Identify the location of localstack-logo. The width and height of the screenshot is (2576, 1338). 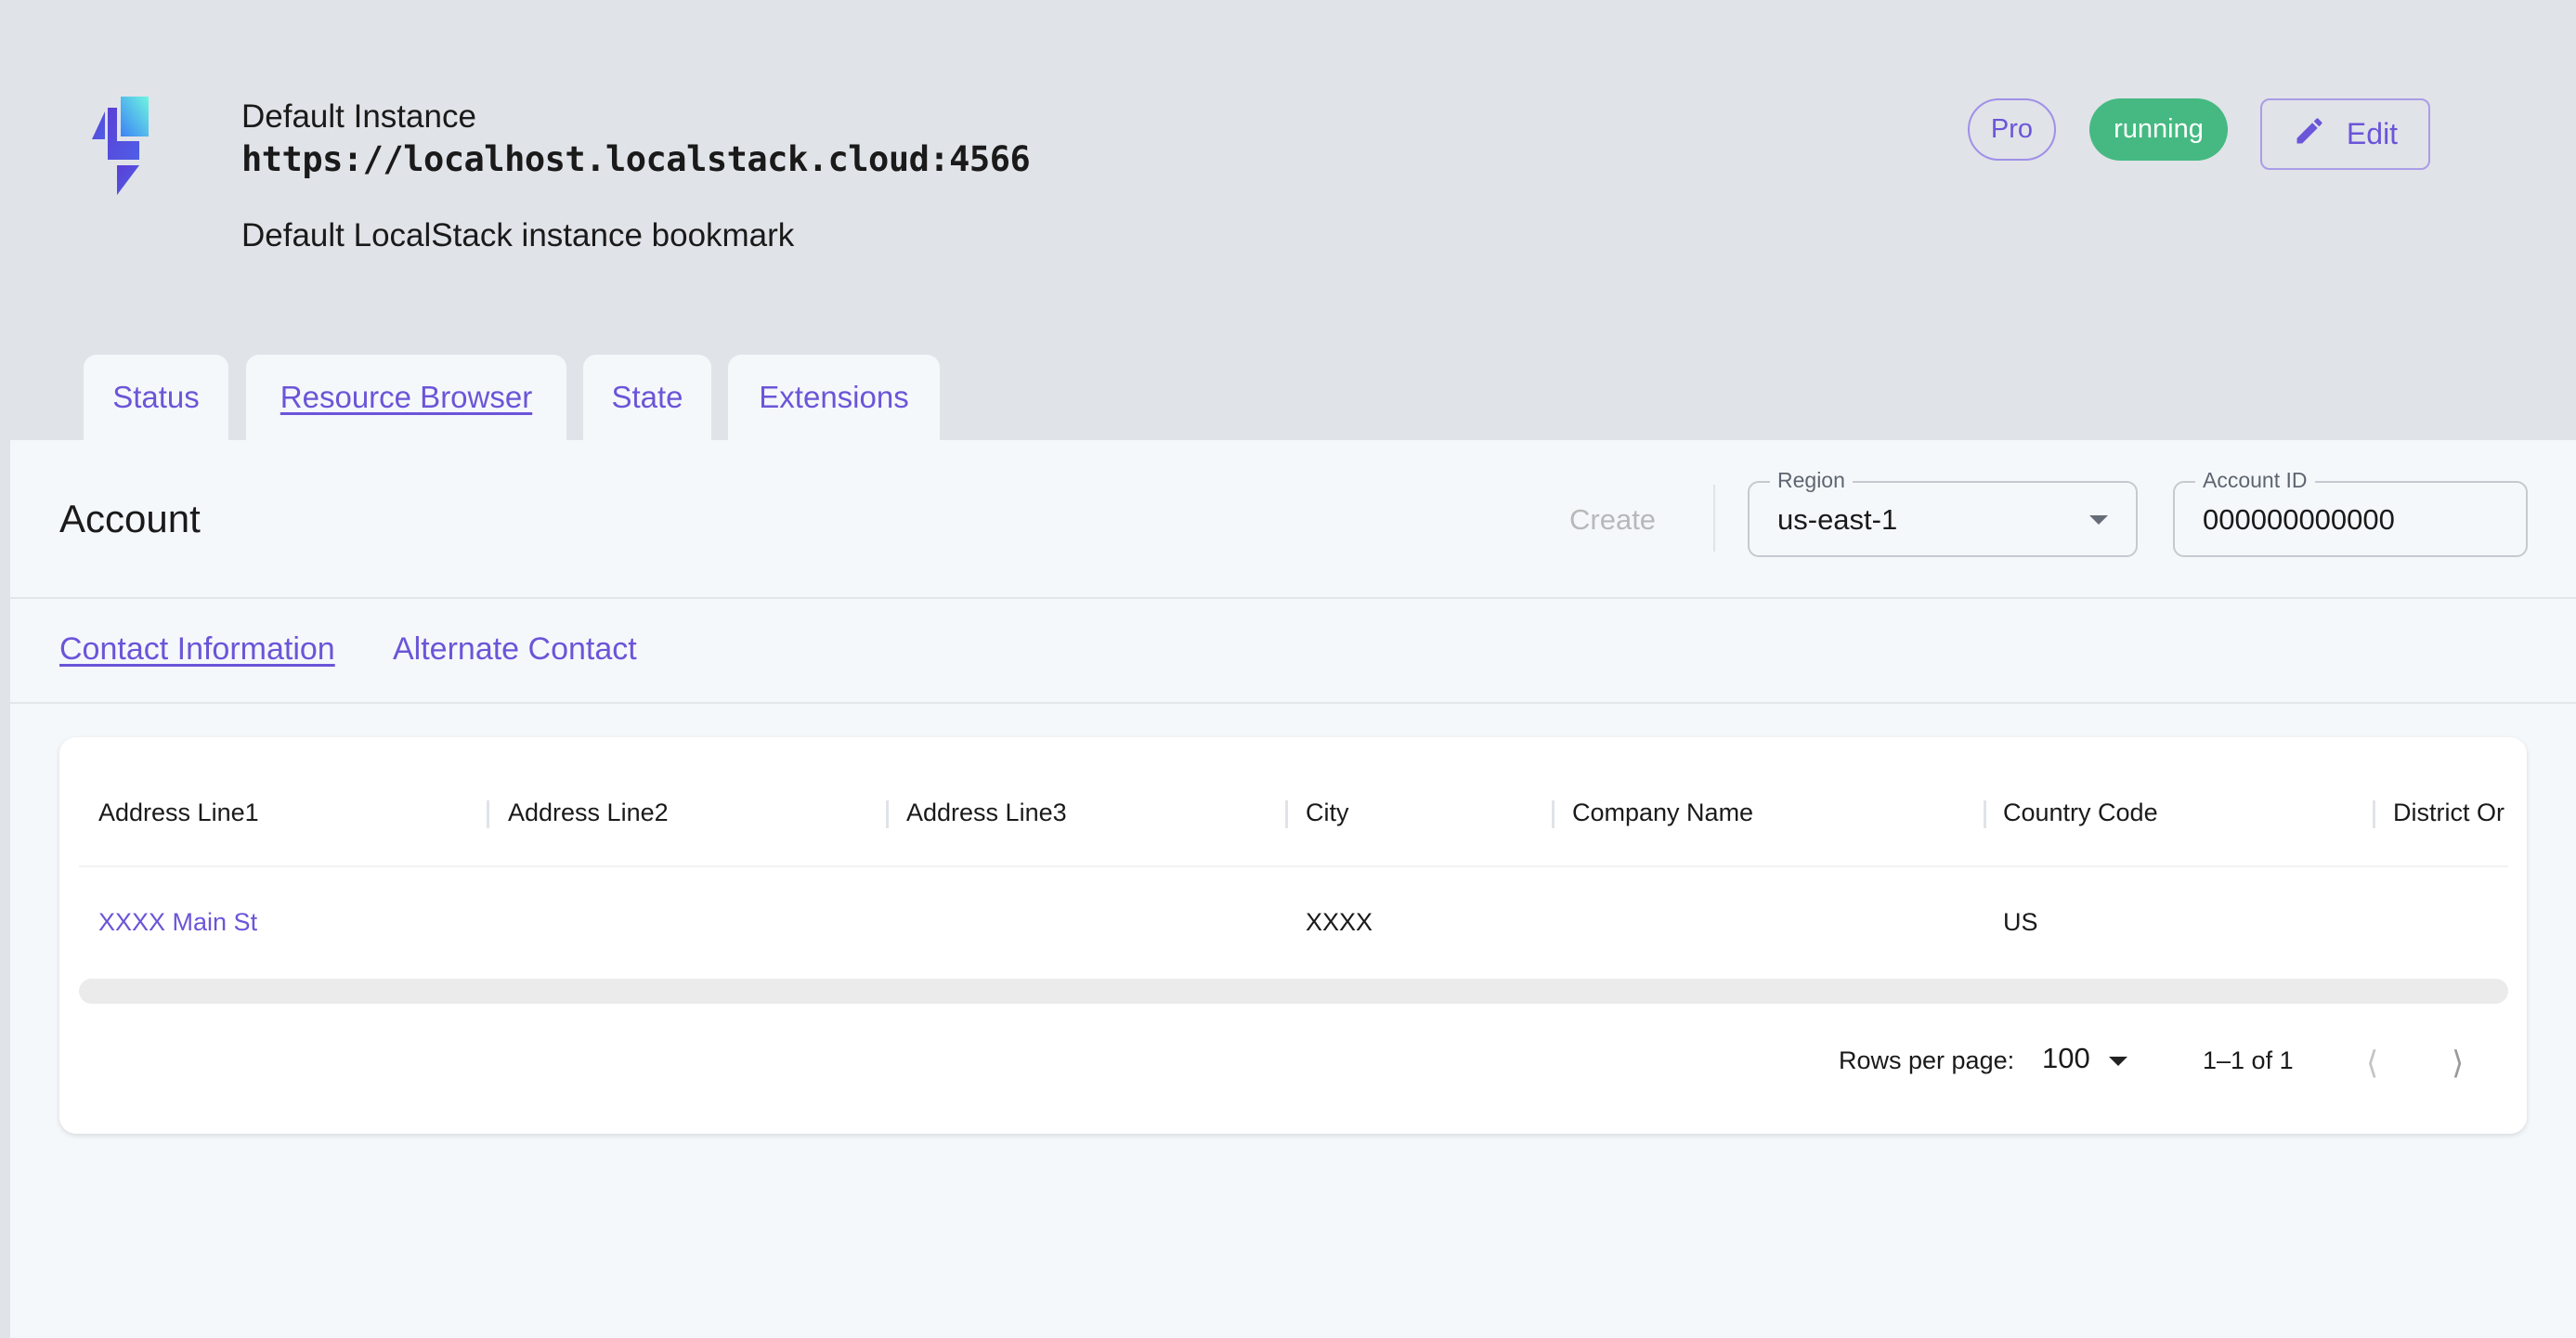
(143, 146).